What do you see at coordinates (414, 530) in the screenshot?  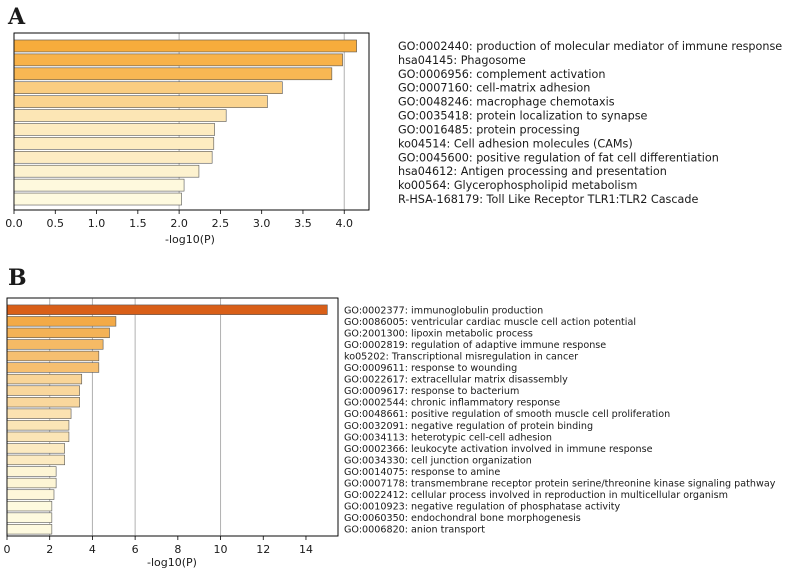 I see `term-label-20: GO:0006820: anion transport` at bounding box center [414, 530].